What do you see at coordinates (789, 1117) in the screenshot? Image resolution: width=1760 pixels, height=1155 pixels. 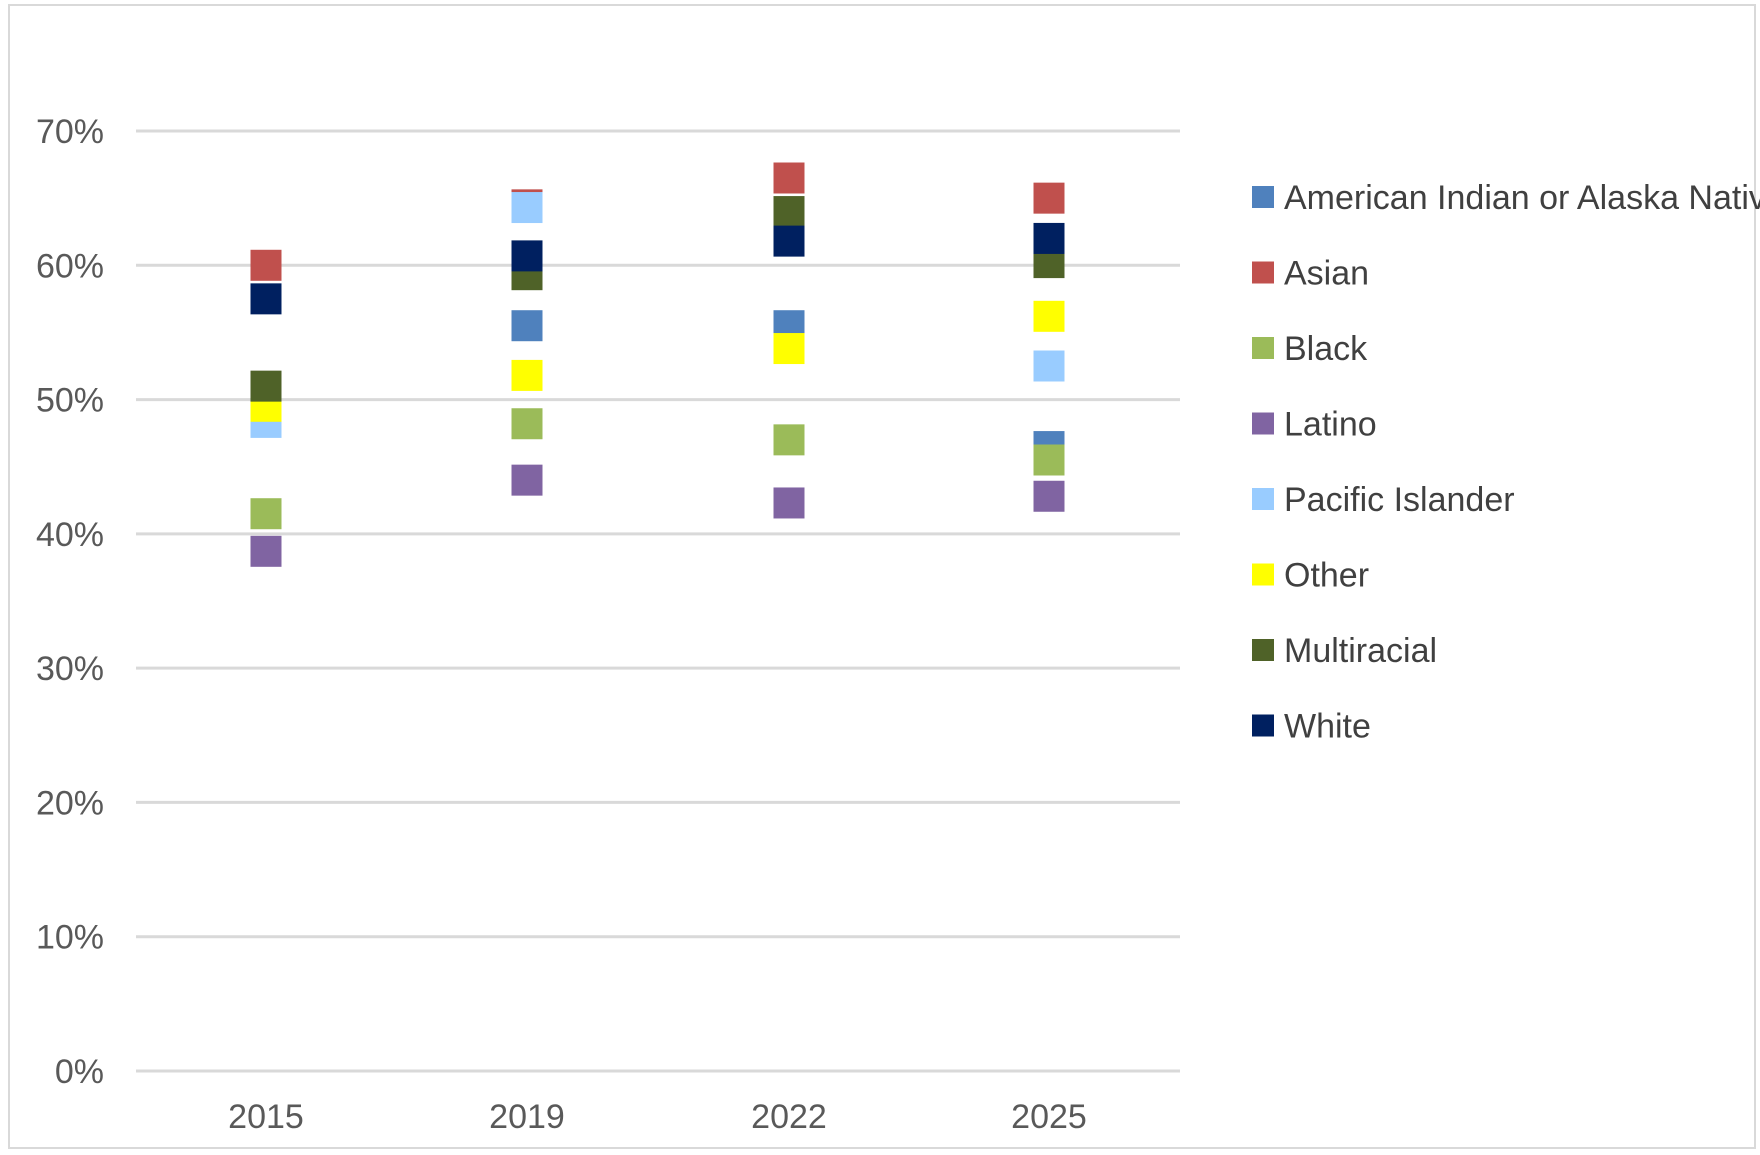 I see `x-tick-label: 2022` at bounding box center [789, 1117].